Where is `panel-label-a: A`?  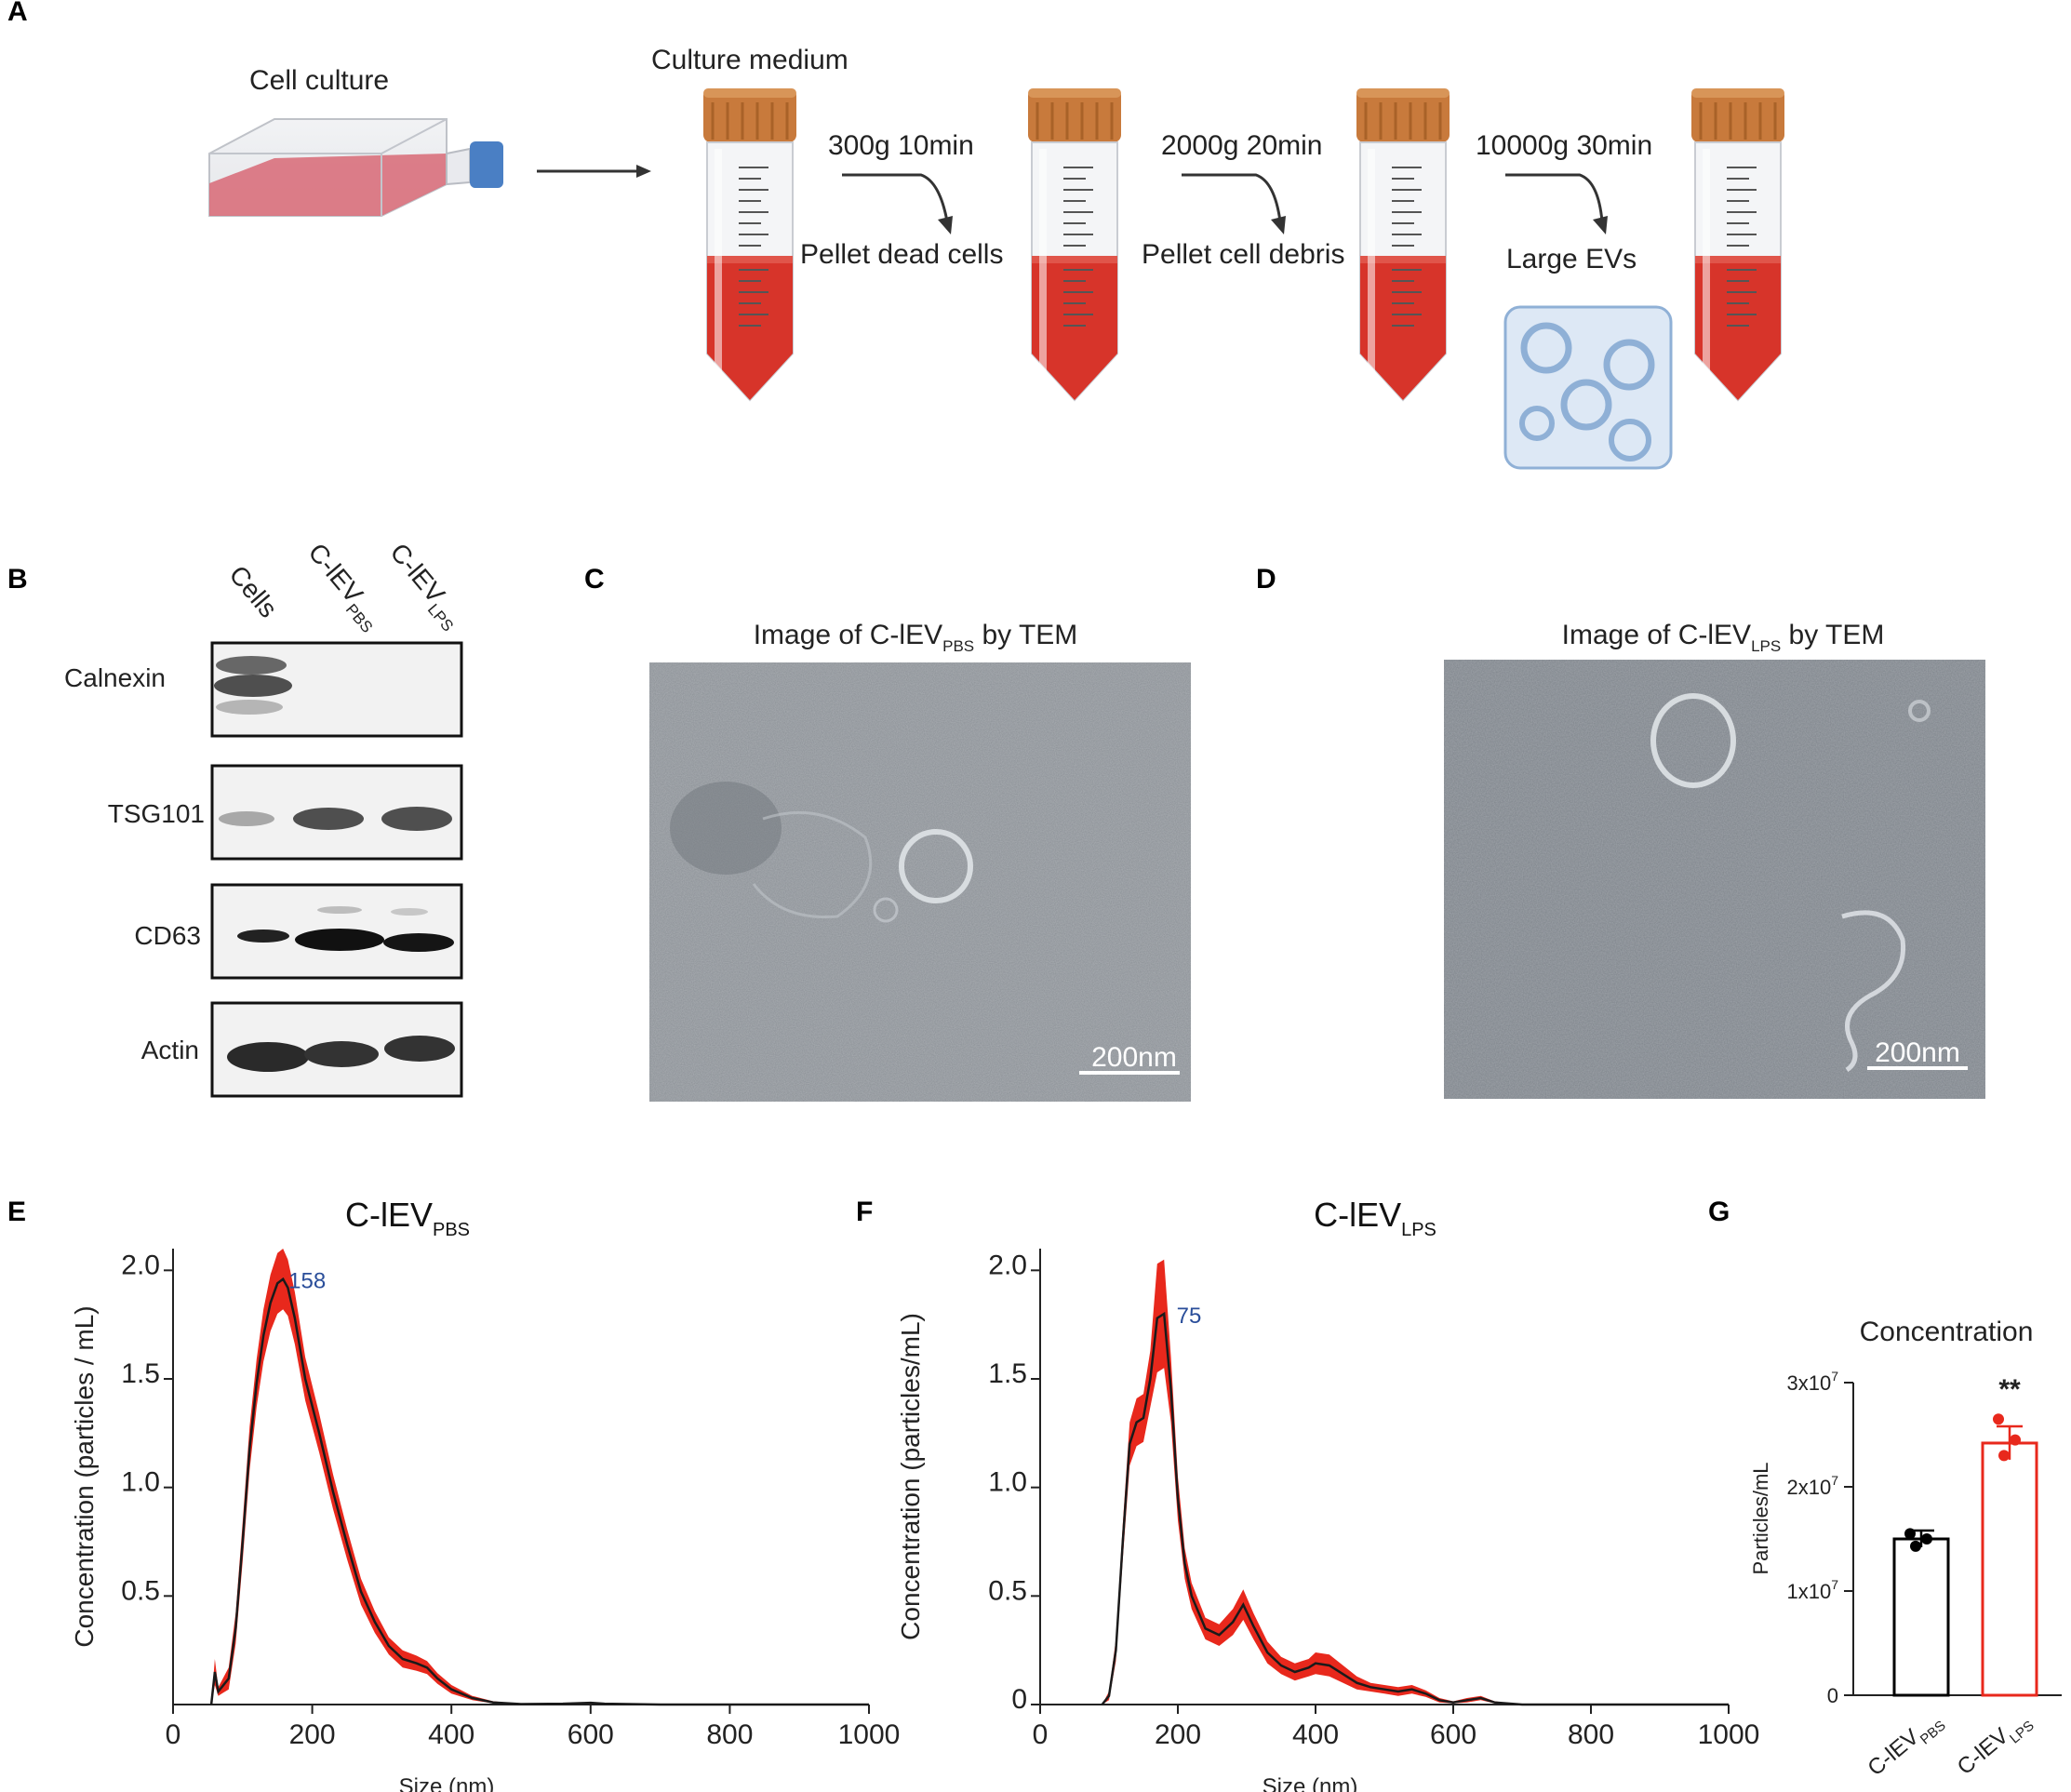
panel-label-a: A is located at coordinates (17, 14).